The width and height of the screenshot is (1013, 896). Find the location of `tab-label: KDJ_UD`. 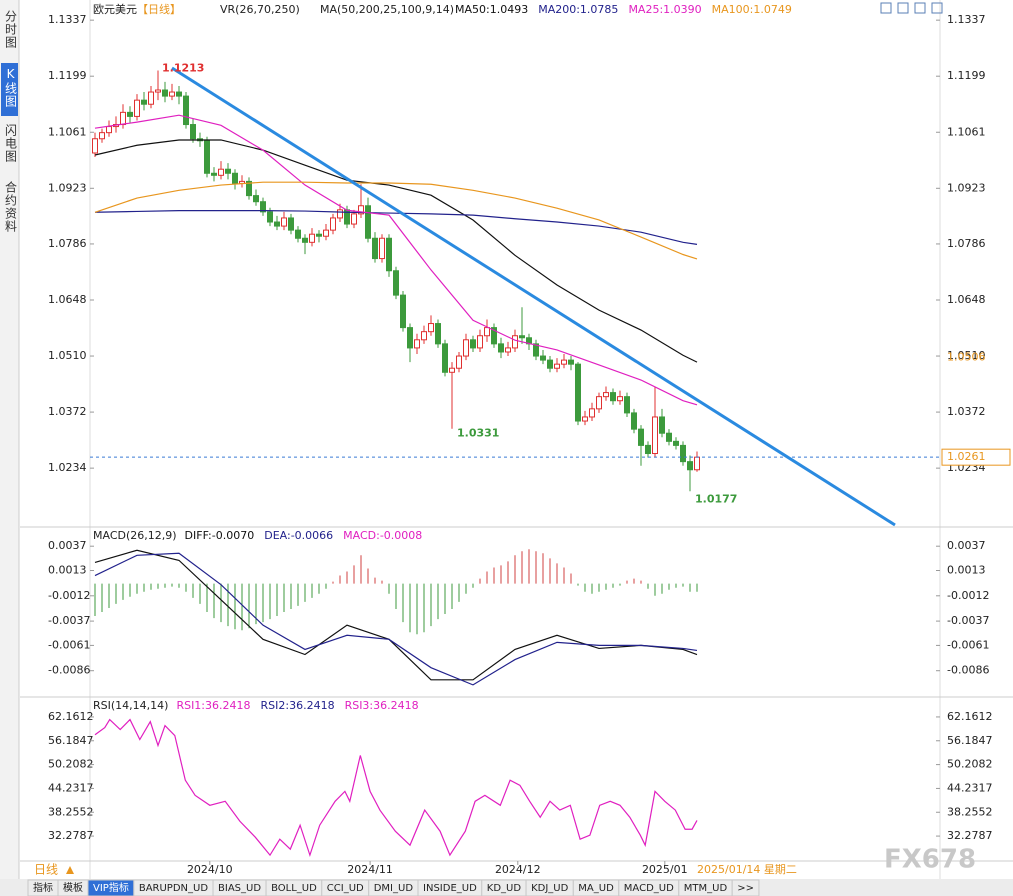

tab-label: KDJ_UD is located at coordinates (550, 888).